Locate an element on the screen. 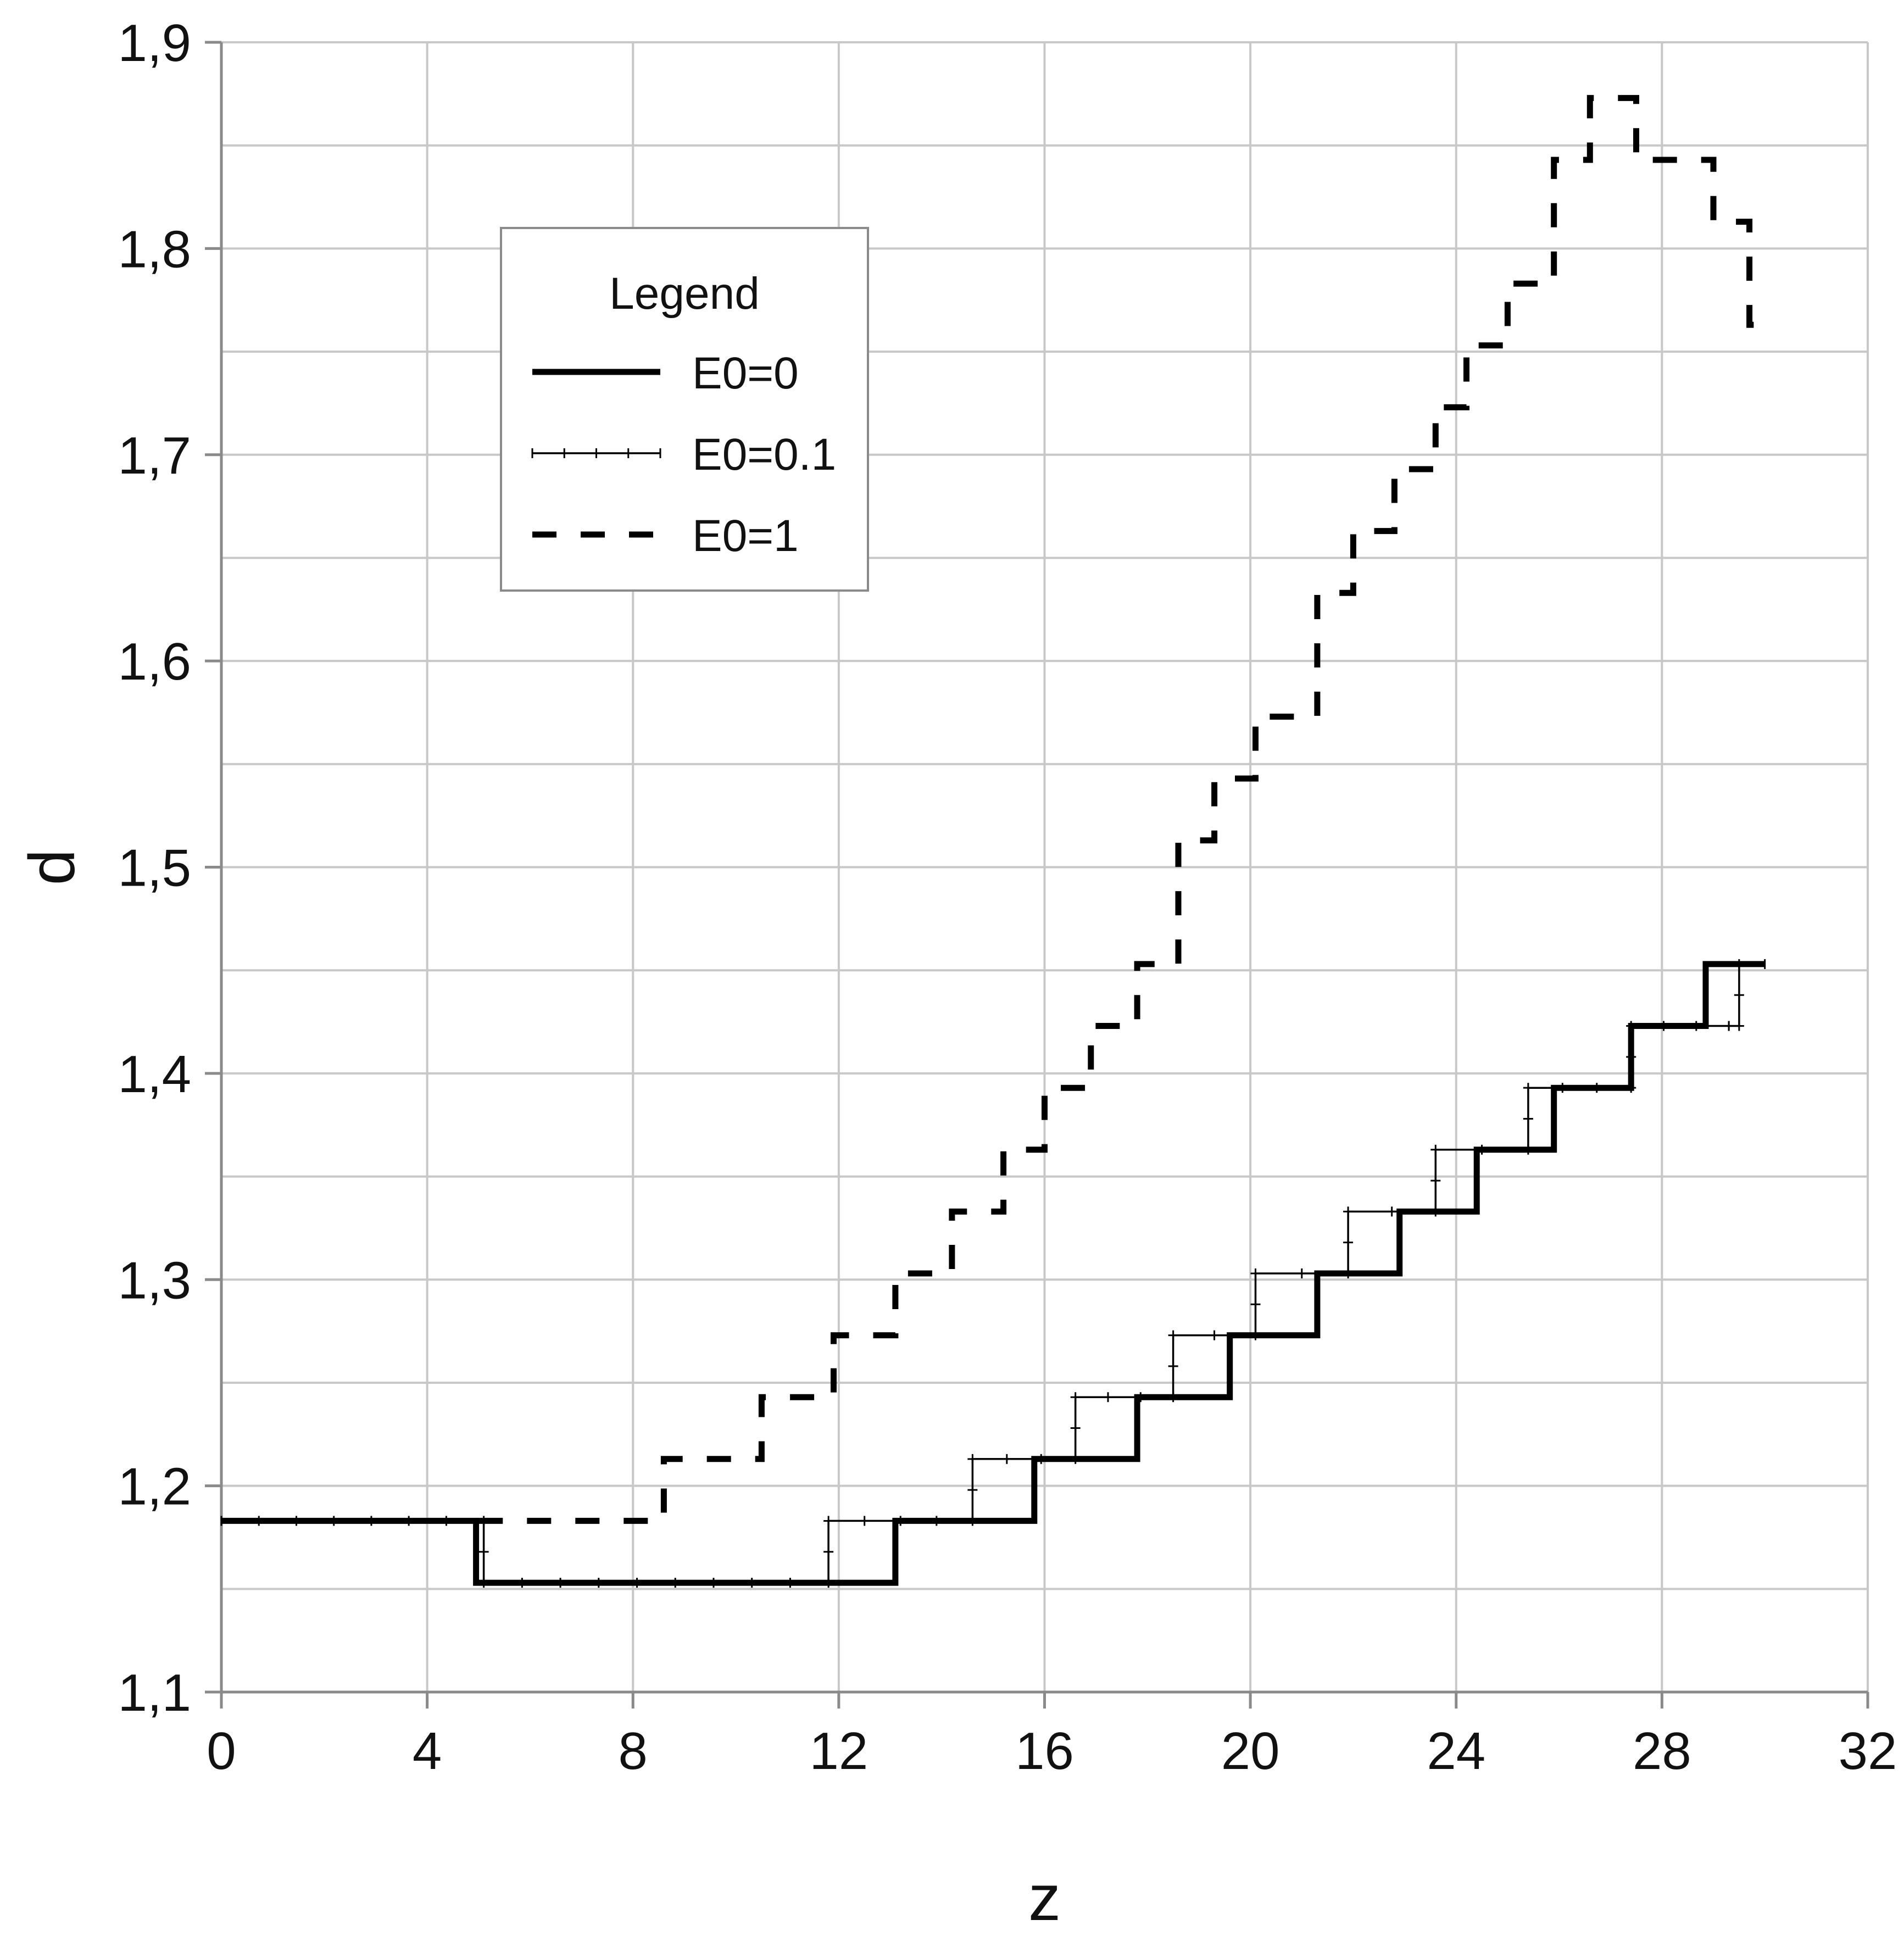  y-tick-label: 1,2 is located at coordinates (154, 1487).